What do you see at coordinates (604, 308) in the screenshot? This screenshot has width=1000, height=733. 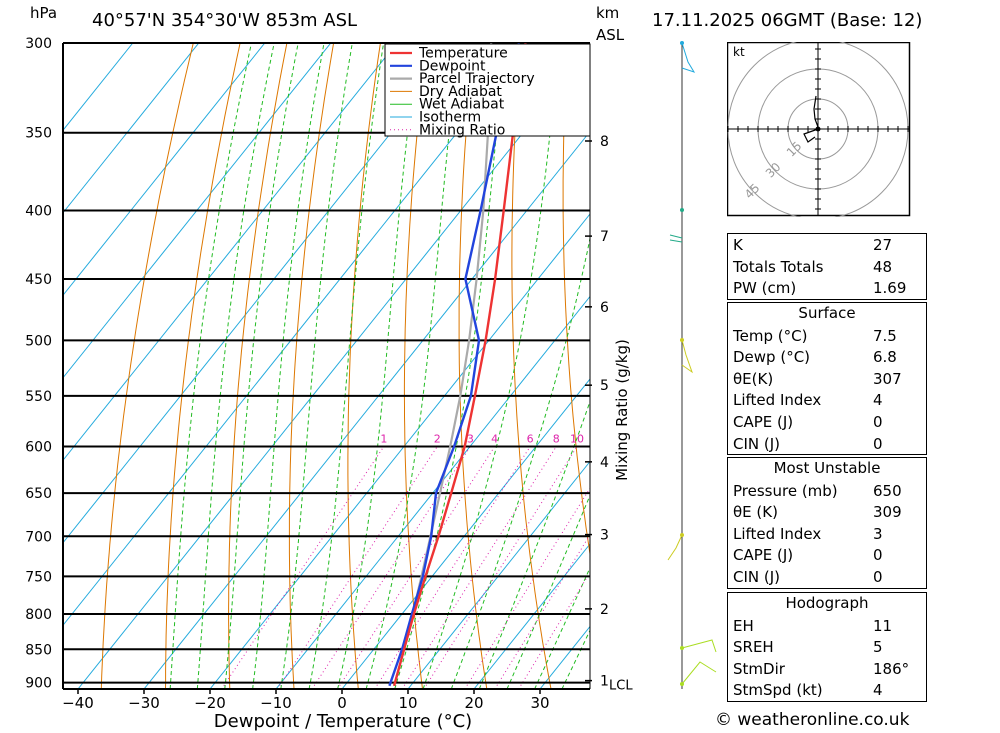 I see `km-tick-label: 6` at bounding box center [604, 308].